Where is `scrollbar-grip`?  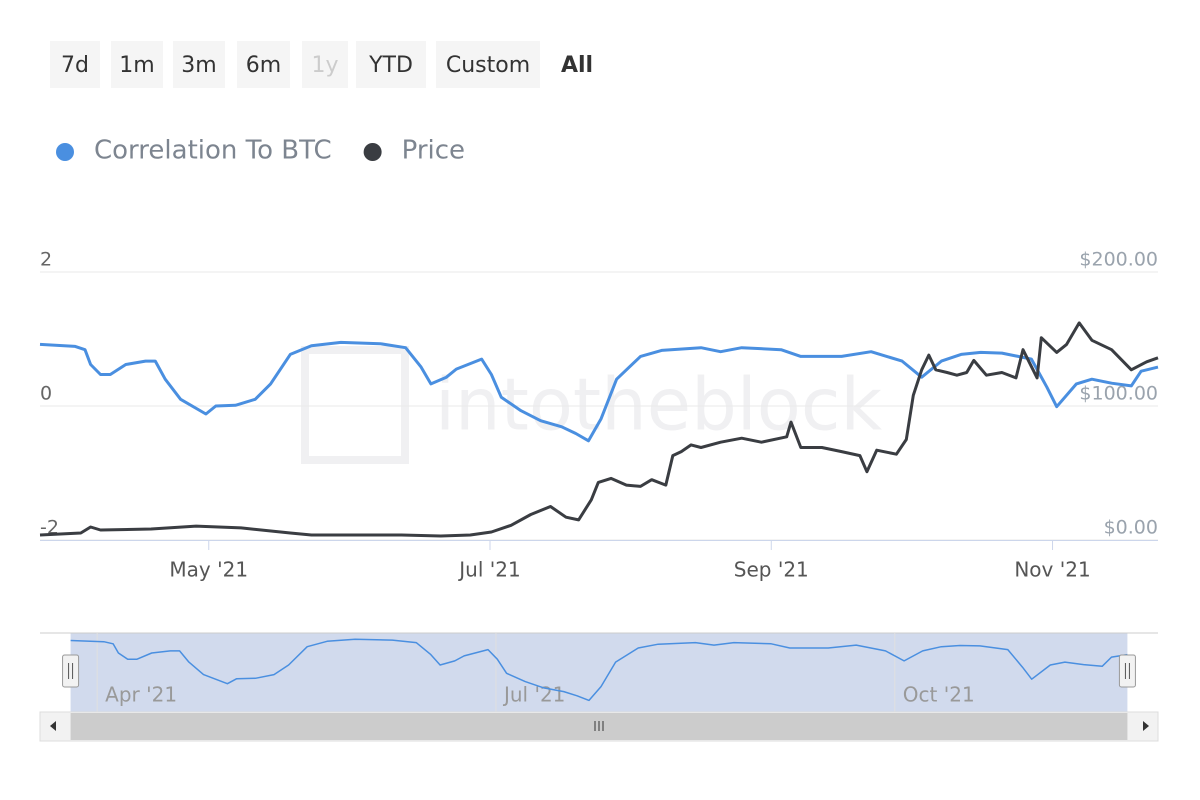 scrollbar-grip is located at coordinates (599, 726).